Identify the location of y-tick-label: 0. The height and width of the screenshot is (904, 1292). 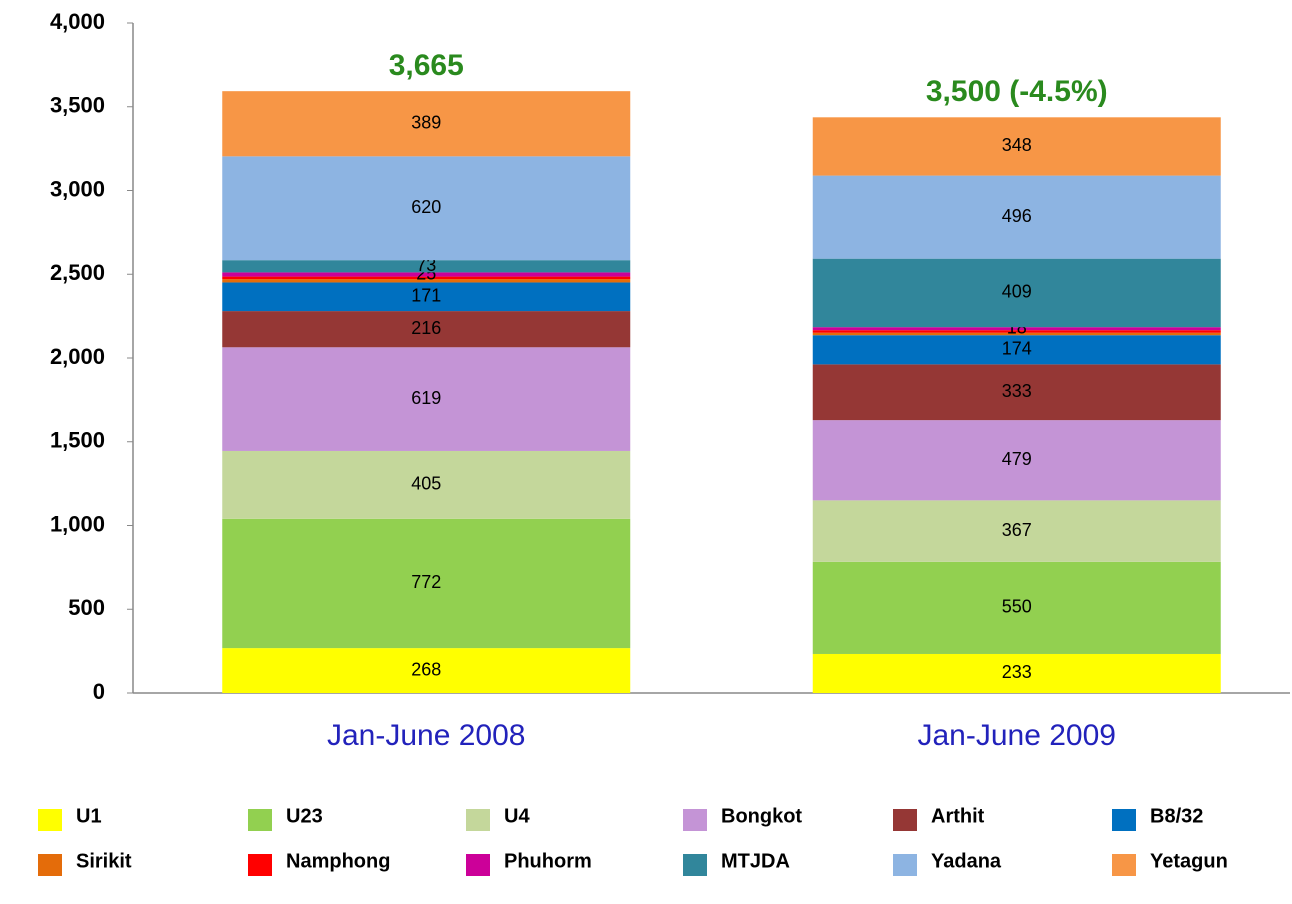
(99, 691).